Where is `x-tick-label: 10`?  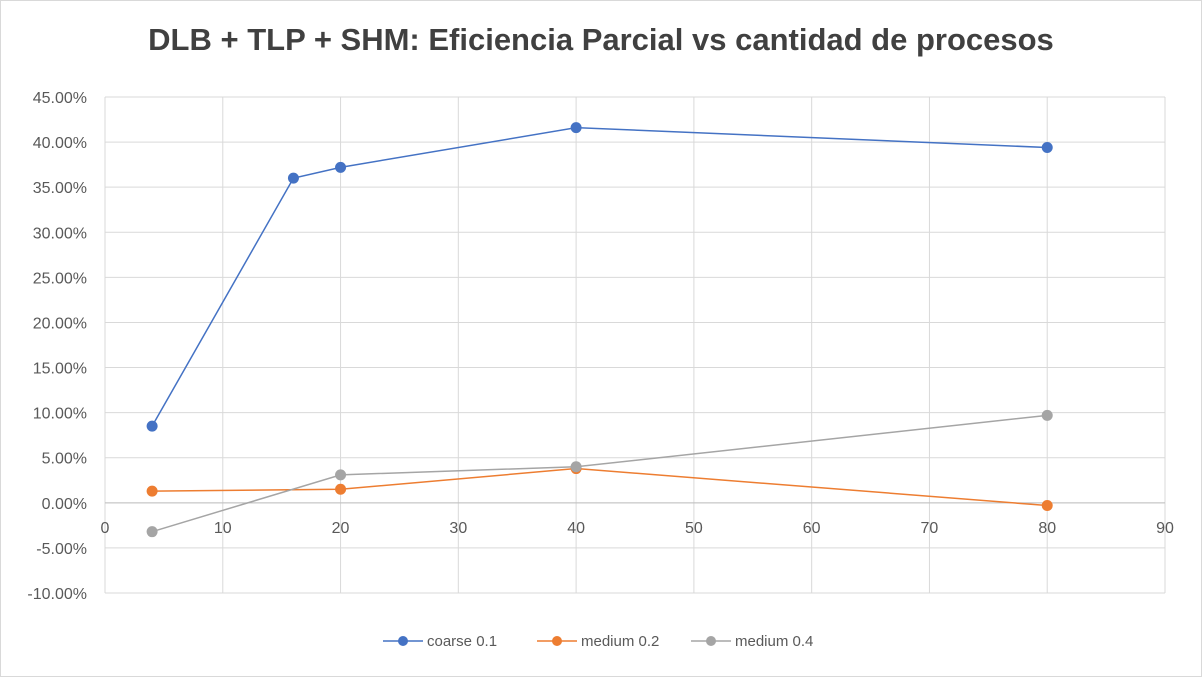 x-tick-label: 10 is located at coordinates (223, 528).